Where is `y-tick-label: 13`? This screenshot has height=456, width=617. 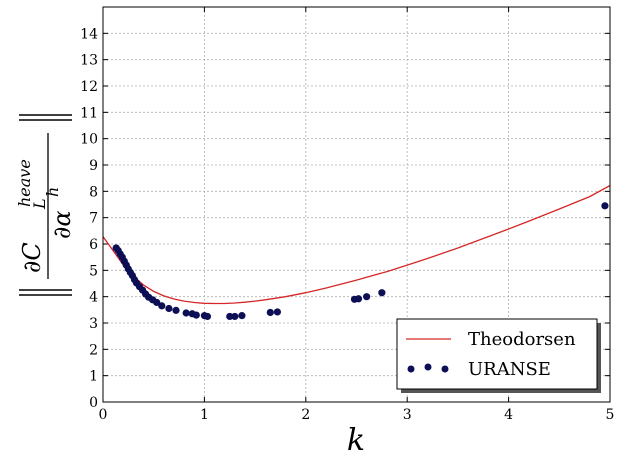 y-tick-label: 13 is located at coordinates (89, 61).